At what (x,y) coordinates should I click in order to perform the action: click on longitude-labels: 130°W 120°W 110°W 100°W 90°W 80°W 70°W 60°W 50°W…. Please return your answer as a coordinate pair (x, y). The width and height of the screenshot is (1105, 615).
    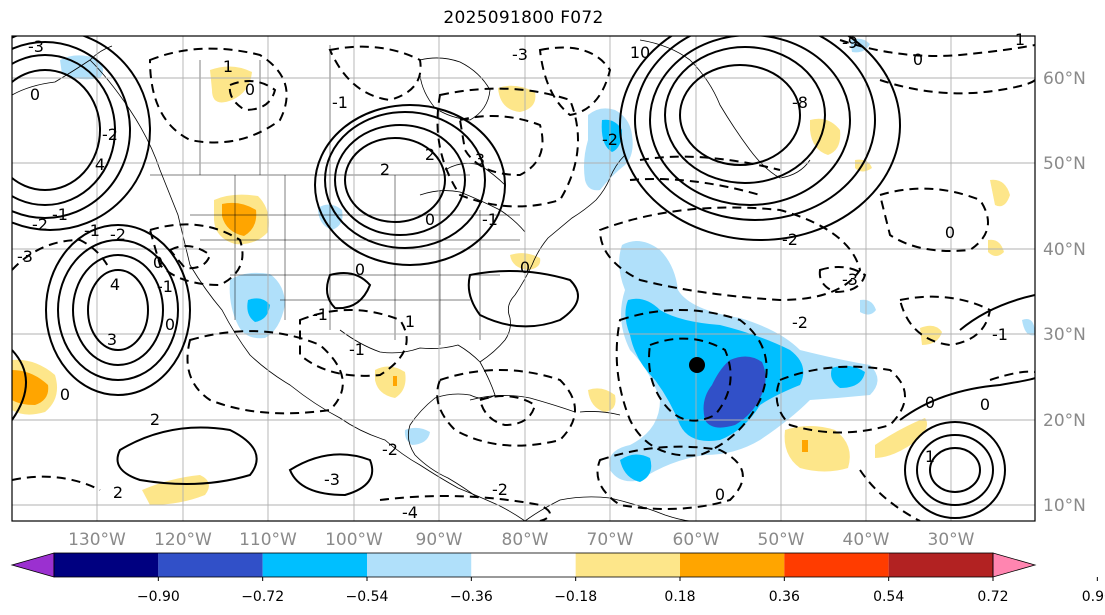
    Looking at the image, I should click on (521, 540).